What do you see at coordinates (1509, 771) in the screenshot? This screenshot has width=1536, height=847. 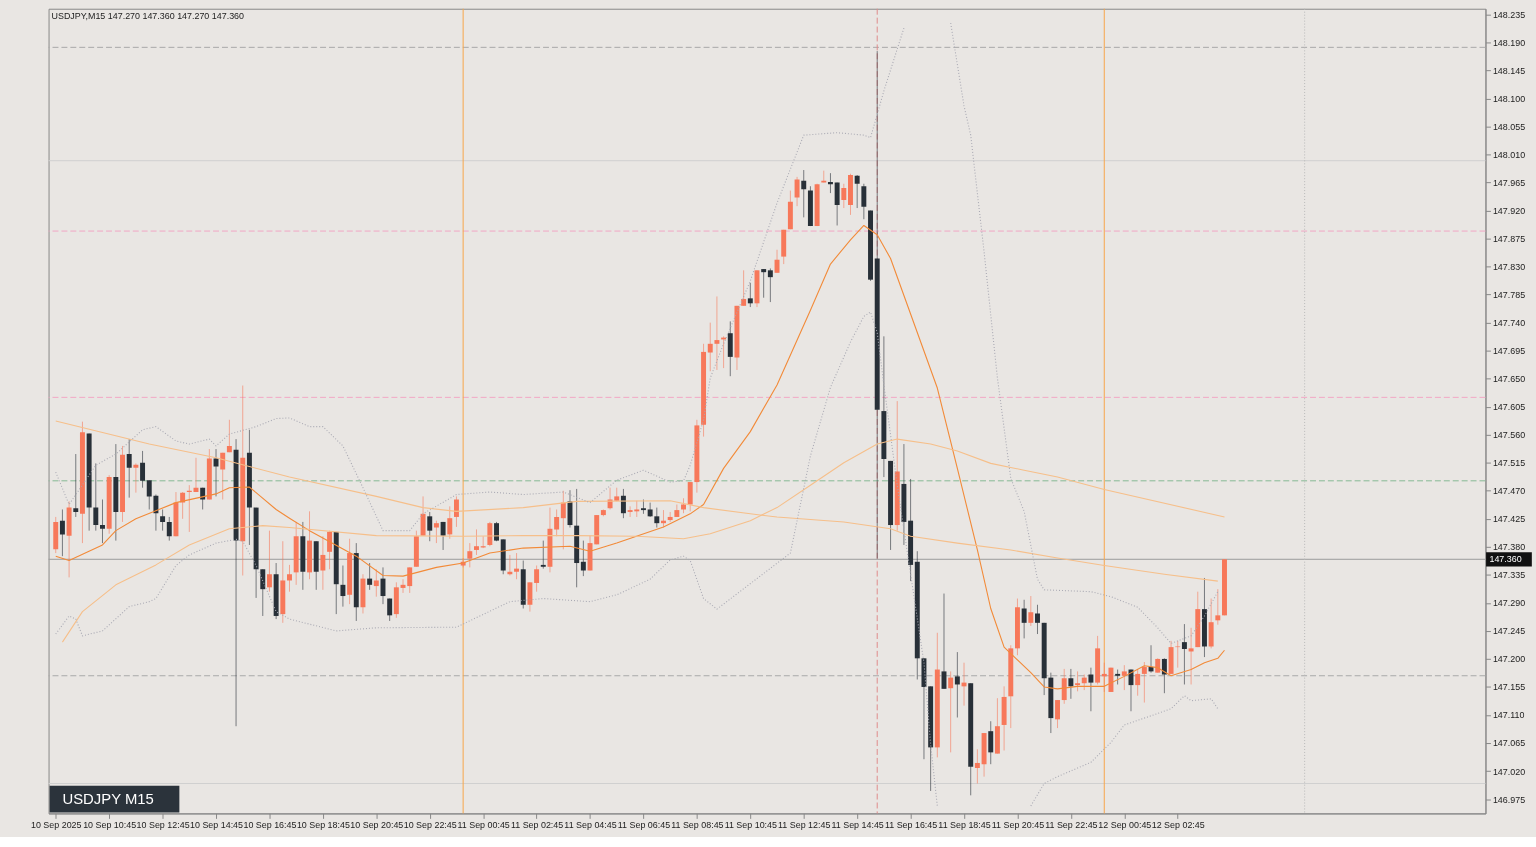 I see `y-tick-label: 147.020` at bounding box center [1509, 771].